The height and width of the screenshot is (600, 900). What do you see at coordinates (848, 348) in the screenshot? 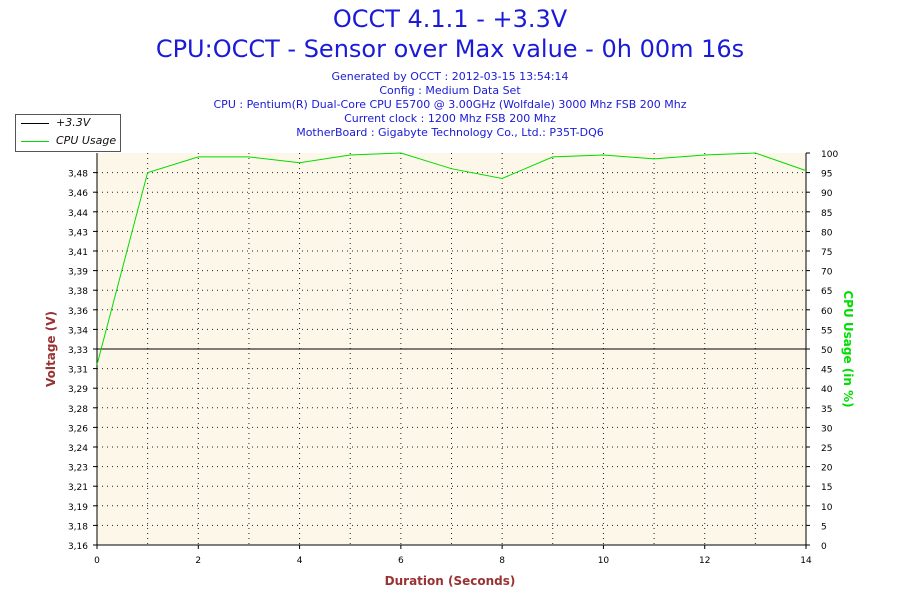
I see `y-right-axis-title: CPU Usage (in %)` at bounding box center [848, 348].